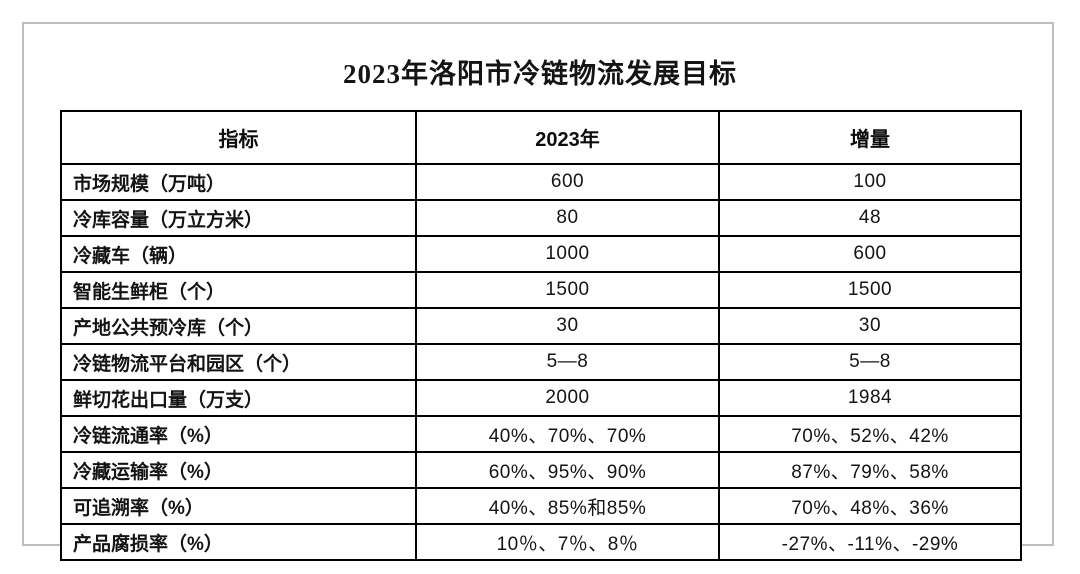 This screenshot has height=574, width=1080. I want to click on page-title: 2023年洛阳市冷链物流发展目标, so click(540, 74).